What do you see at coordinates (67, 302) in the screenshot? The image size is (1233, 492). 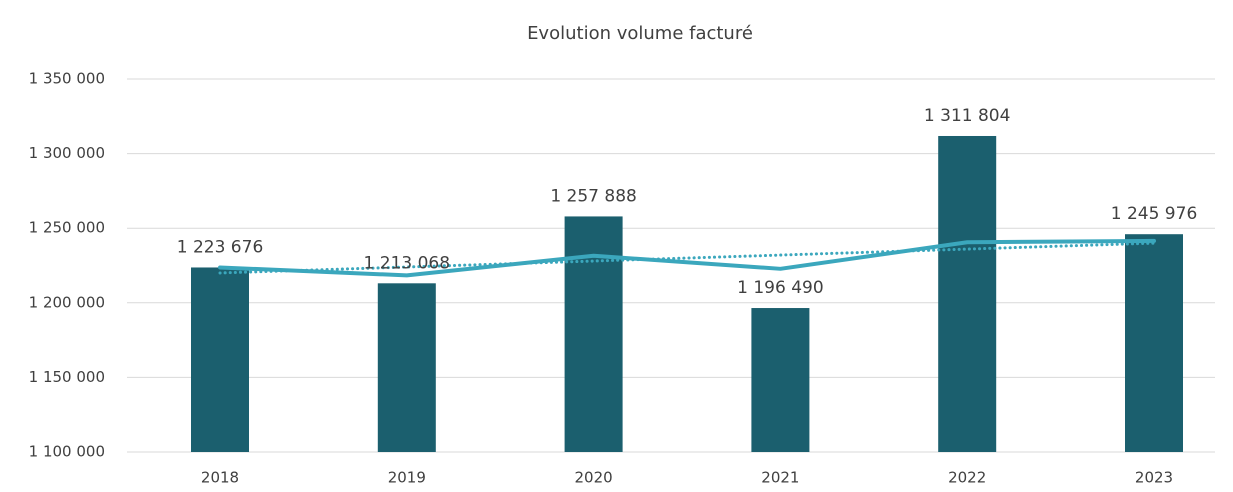 I see `y-tick-label: 1 200 000` at bounding box center [67, 302].